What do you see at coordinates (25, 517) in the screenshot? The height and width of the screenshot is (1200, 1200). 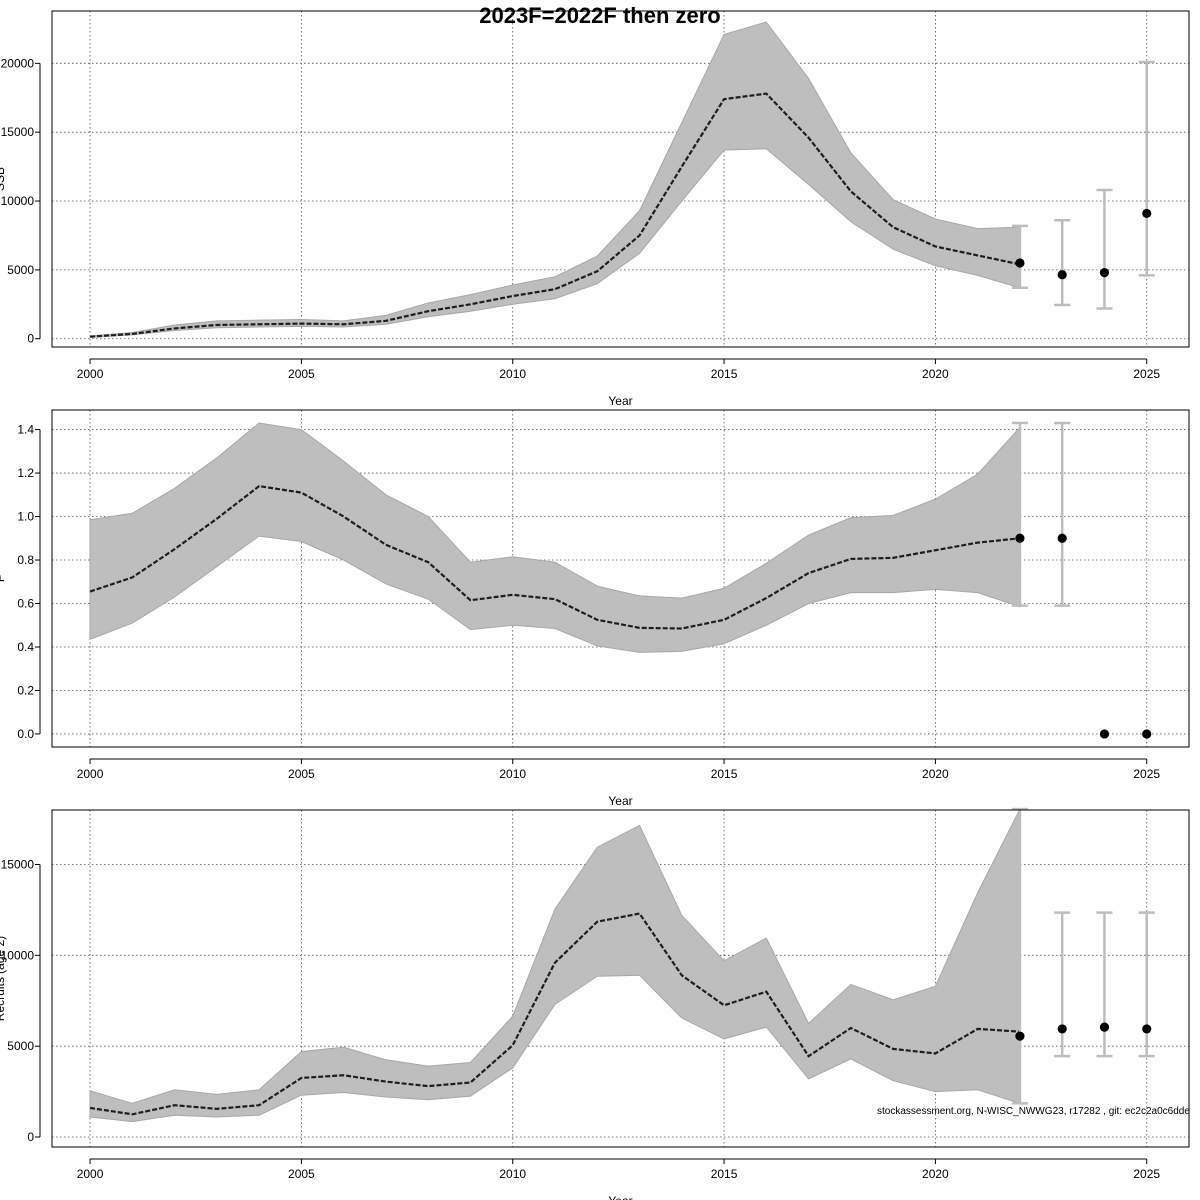 I see `y-tick-label: 1.0` at bounding box center [25, 517].